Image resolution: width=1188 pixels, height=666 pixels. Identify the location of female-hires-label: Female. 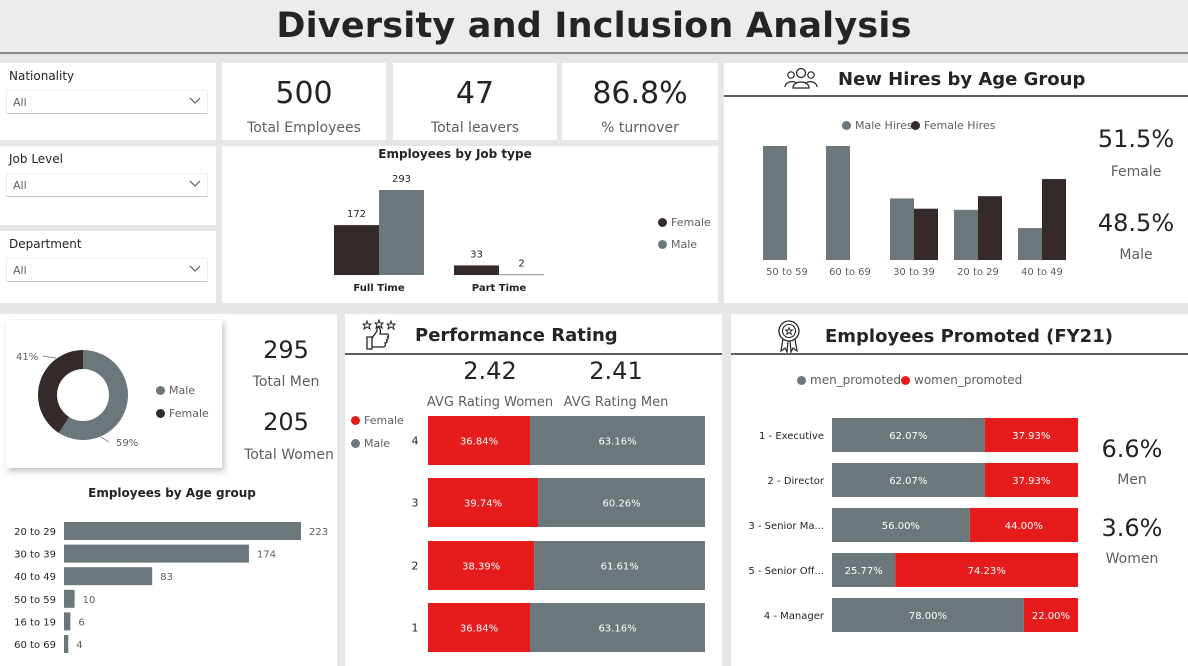
(1136, 172).